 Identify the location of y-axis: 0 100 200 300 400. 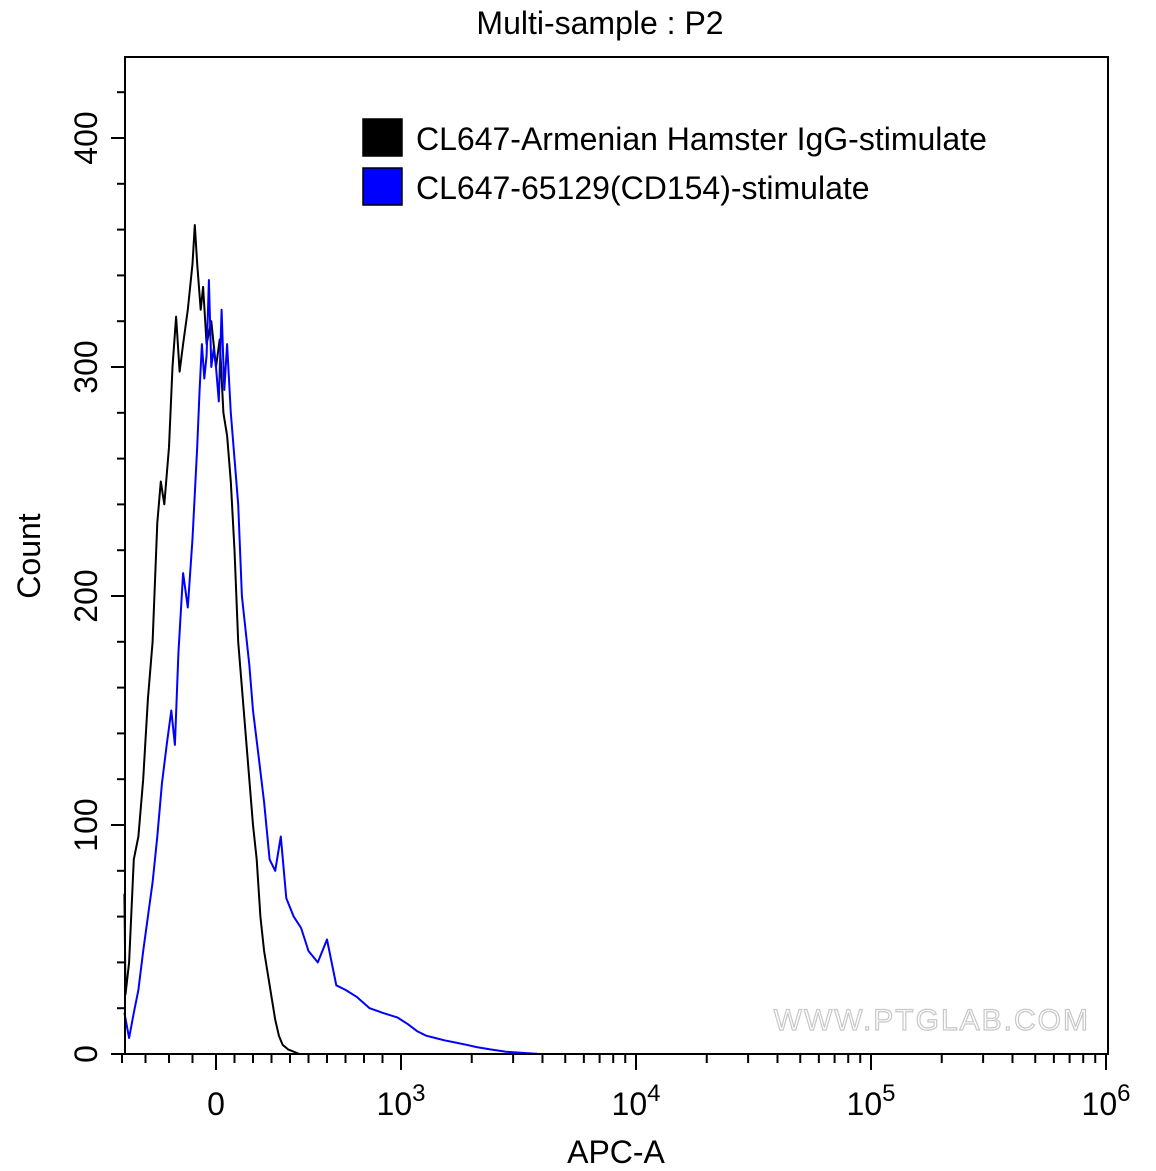
(96, 577).